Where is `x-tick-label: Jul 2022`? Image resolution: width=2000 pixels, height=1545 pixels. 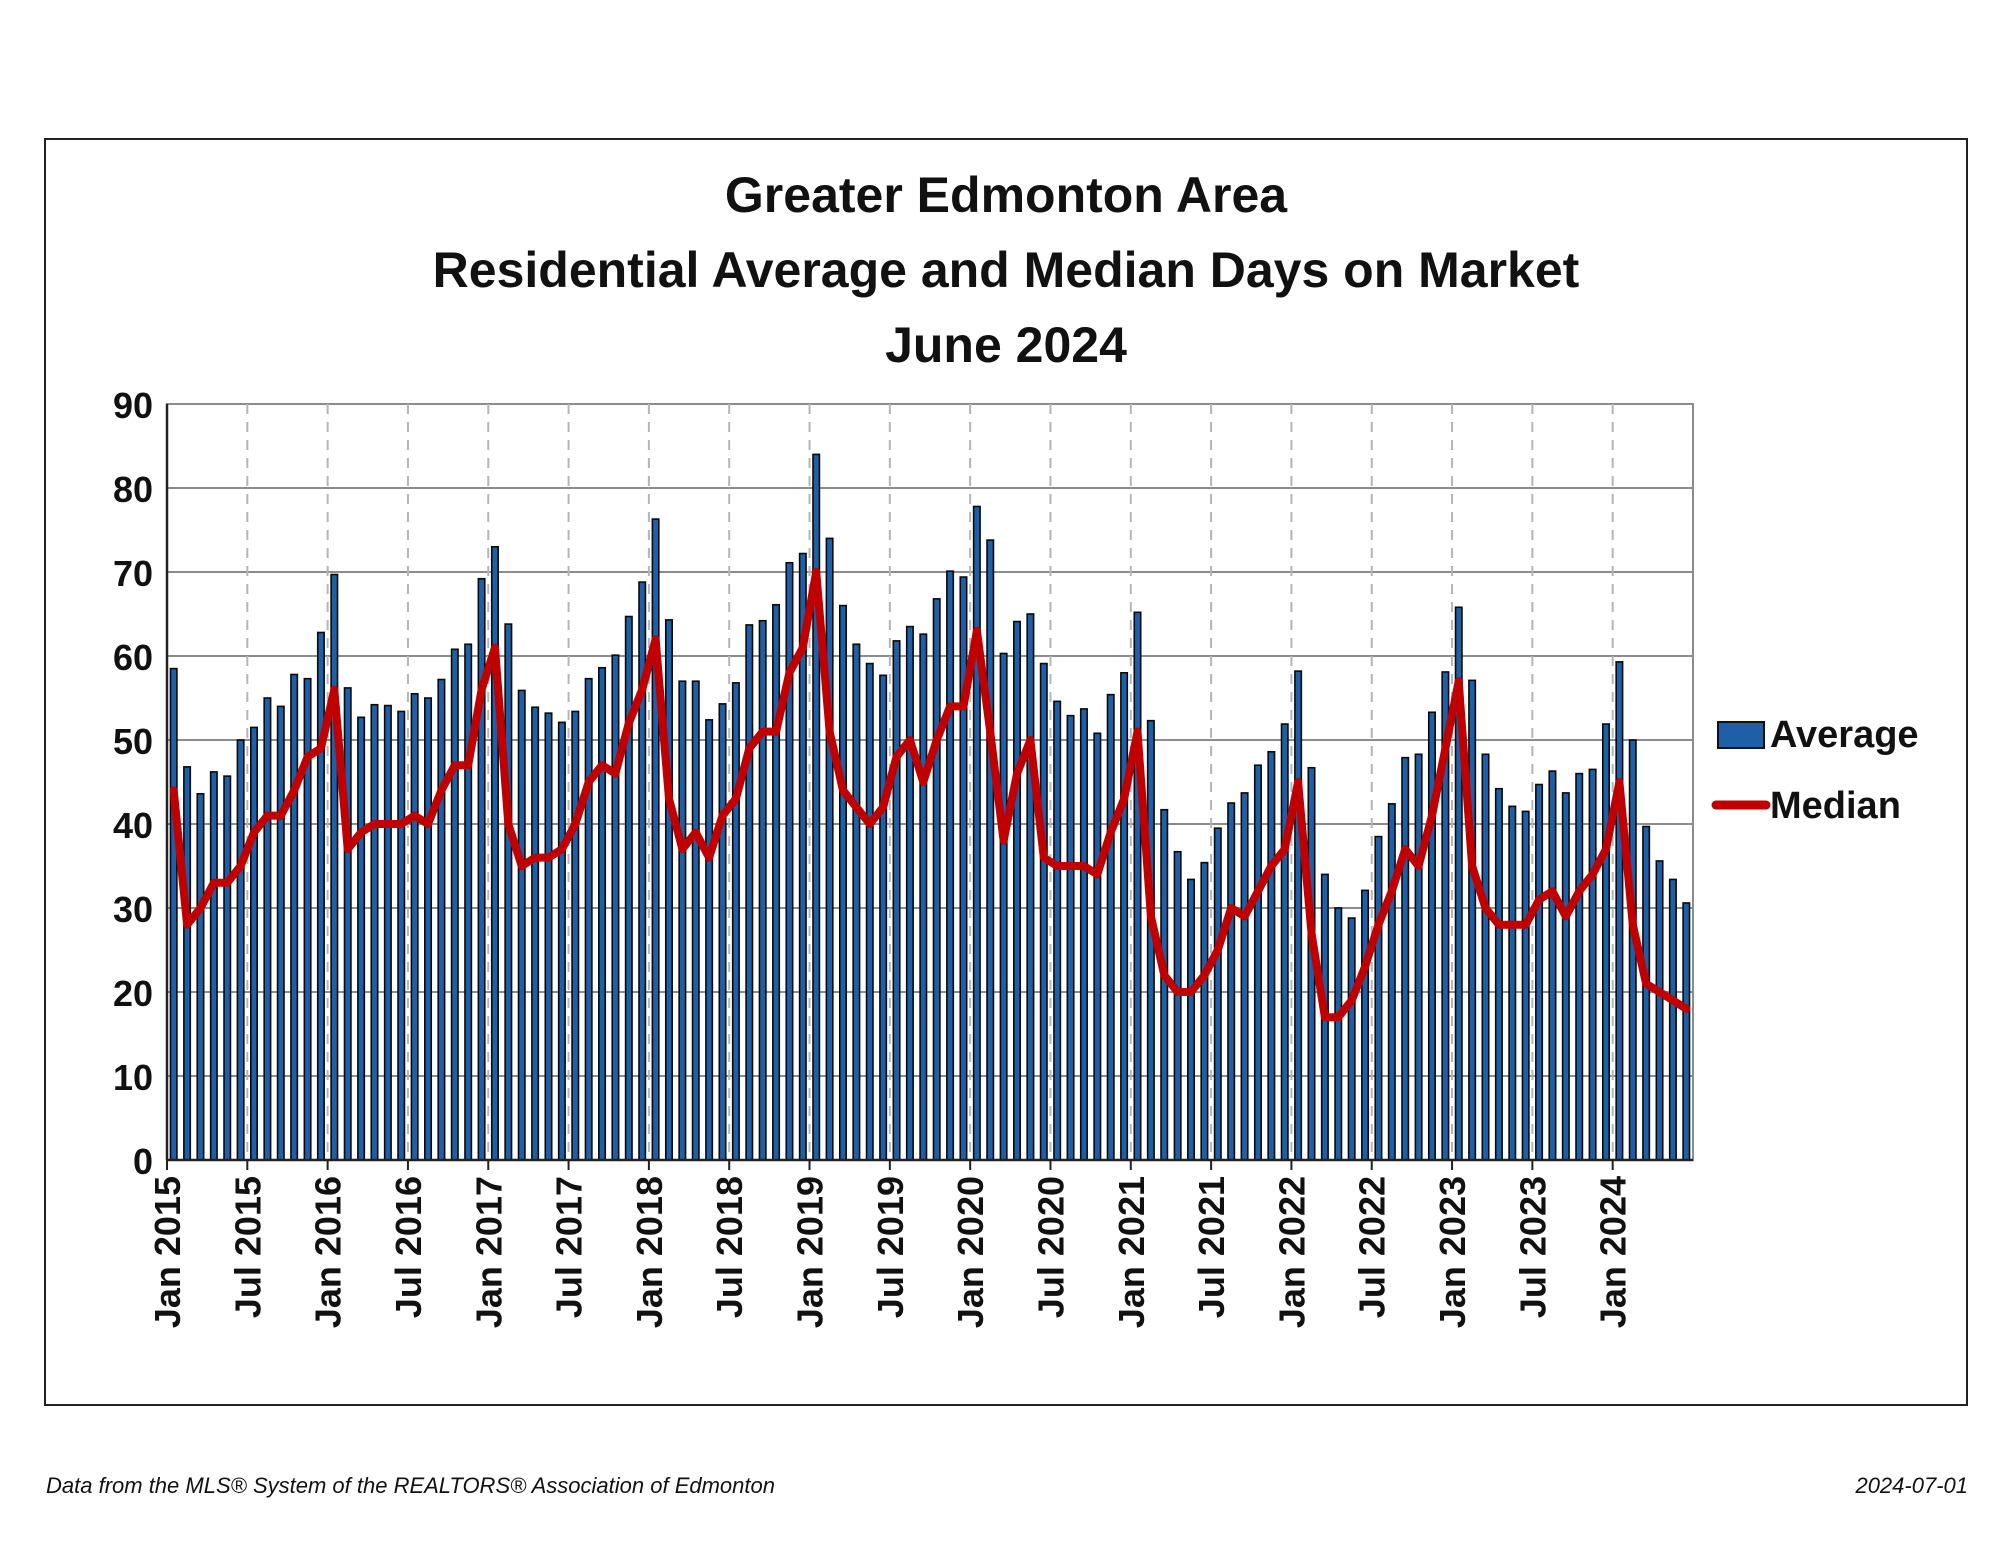 x-tick-label: Jul 2022 is located at coordinates (1372, 1247).